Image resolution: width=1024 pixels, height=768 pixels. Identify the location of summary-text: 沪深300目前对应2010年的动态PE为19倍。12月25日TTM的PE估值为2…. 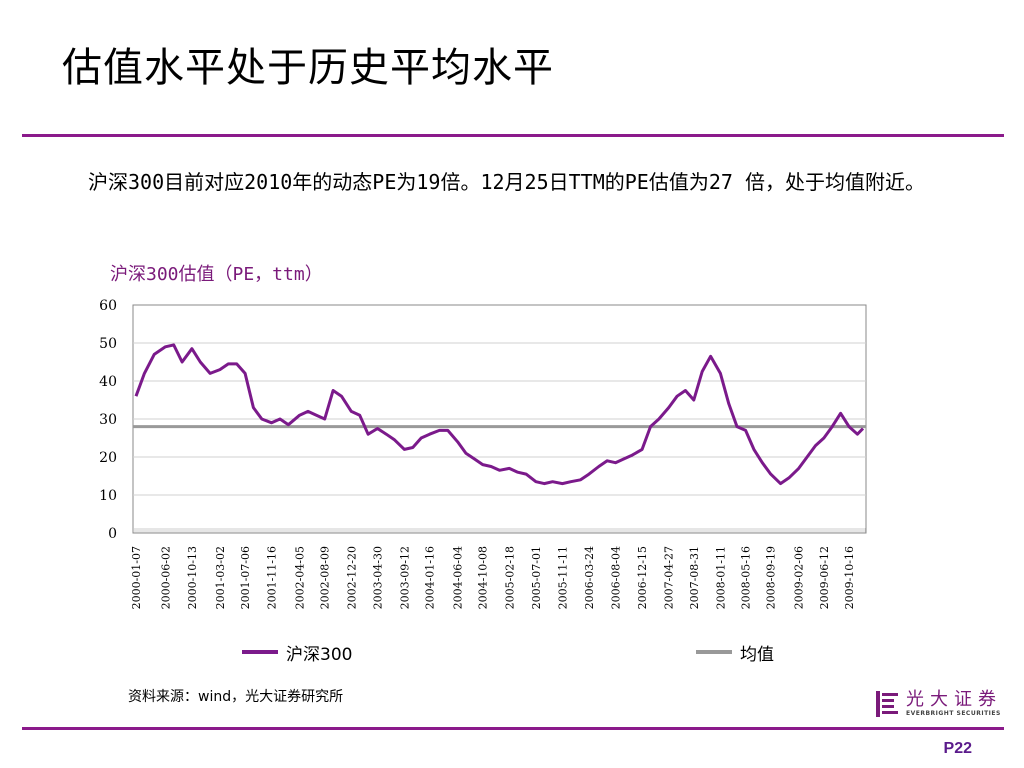
(506, 182).